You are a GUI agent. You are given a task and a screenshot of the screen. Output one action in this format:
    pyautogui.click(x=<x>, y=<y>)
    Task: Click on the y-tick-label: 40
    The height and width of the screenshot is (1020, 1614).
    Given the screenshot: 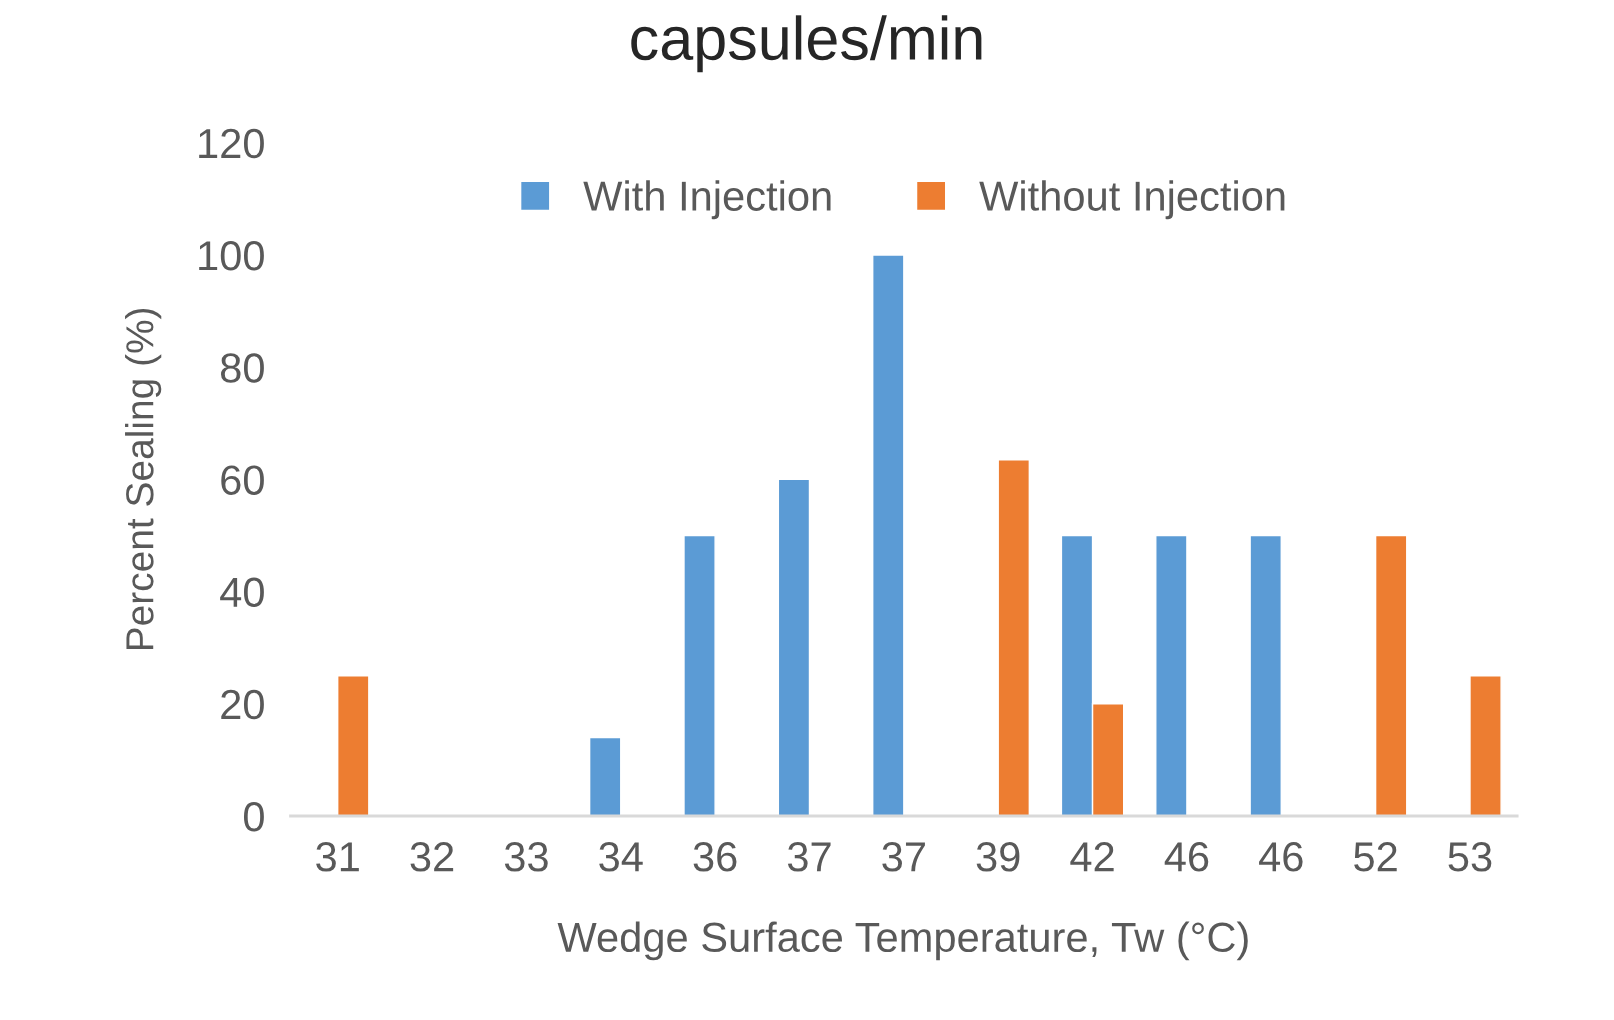 What is the action you would take?
    pyautogui.click(x=242, y=592)
    